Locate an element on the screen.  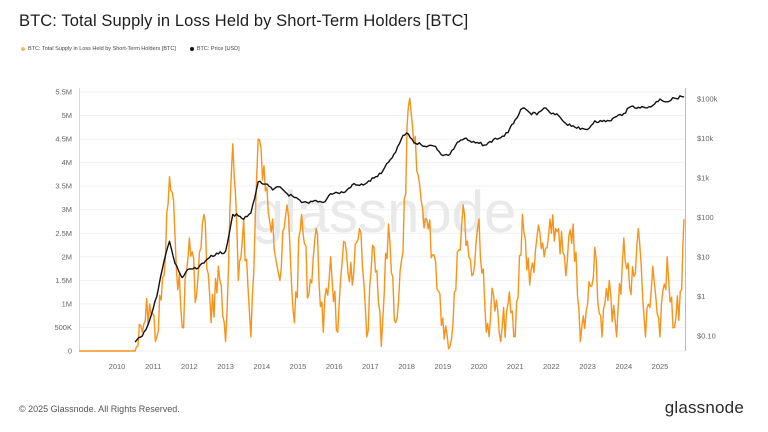
svg-text: 2M is located at coordinates (67, 256).